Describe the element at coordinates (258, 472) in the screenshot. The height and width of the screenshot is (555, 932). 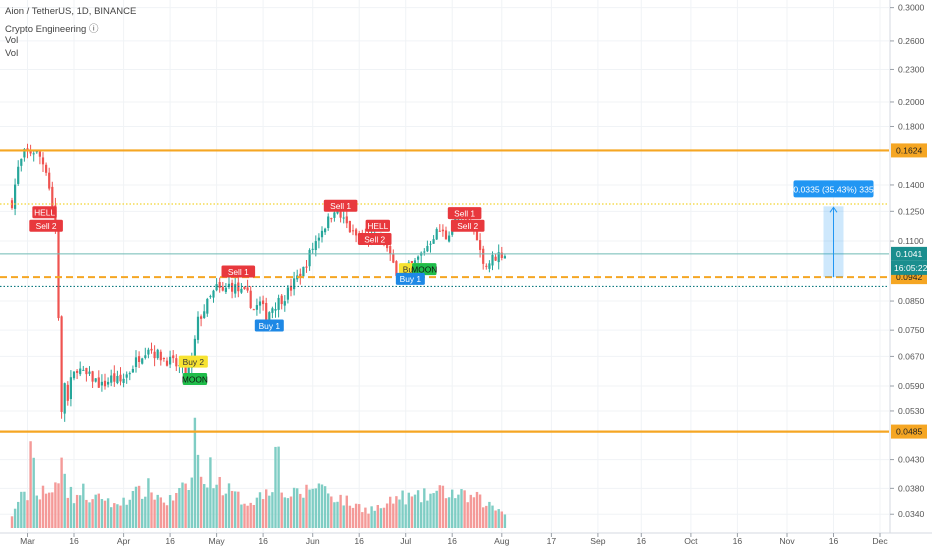
I see `volume-bars` at that location.